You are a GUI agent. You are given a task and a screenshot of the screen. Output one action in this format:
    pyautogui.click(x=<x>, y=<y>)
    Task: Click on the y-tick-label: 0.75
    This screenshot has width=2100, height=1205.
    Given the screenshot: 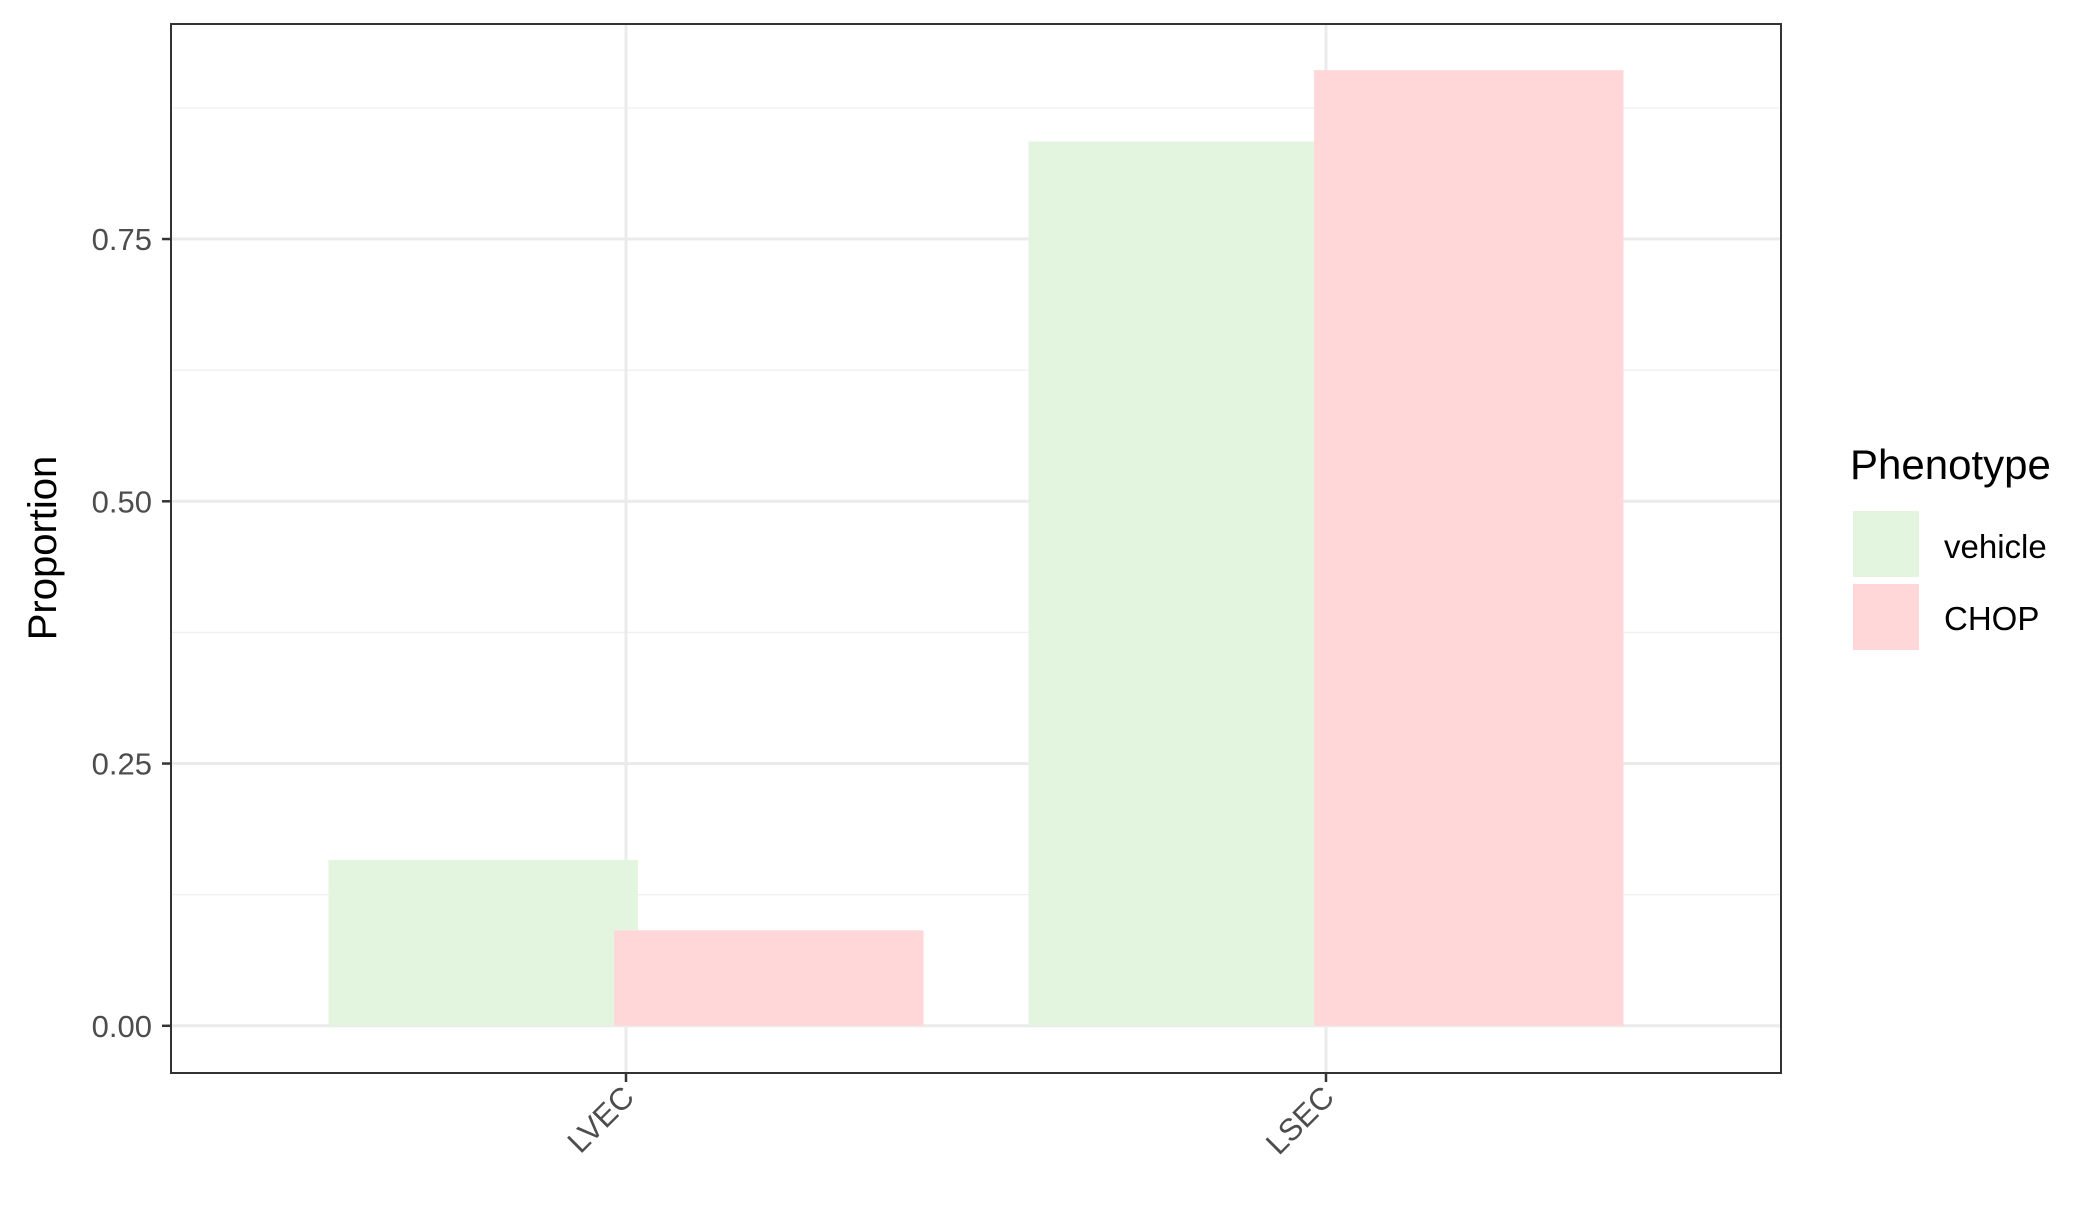 What is the action you would take?
    pyautogui.click(x=122, y=239)
    